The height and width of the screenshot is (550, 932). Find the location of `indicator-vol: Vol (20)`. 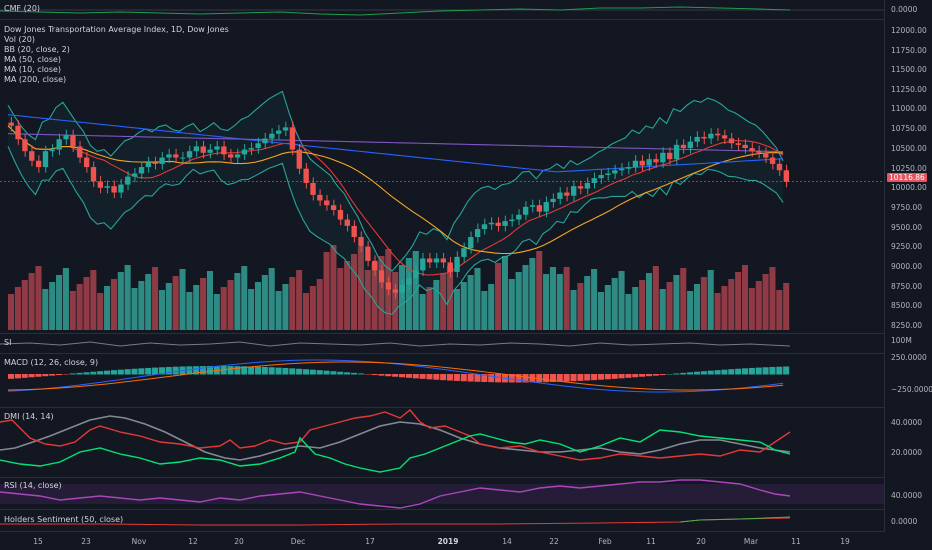

indicator-vol: Vol (20) is located at coordinates (19, 39).